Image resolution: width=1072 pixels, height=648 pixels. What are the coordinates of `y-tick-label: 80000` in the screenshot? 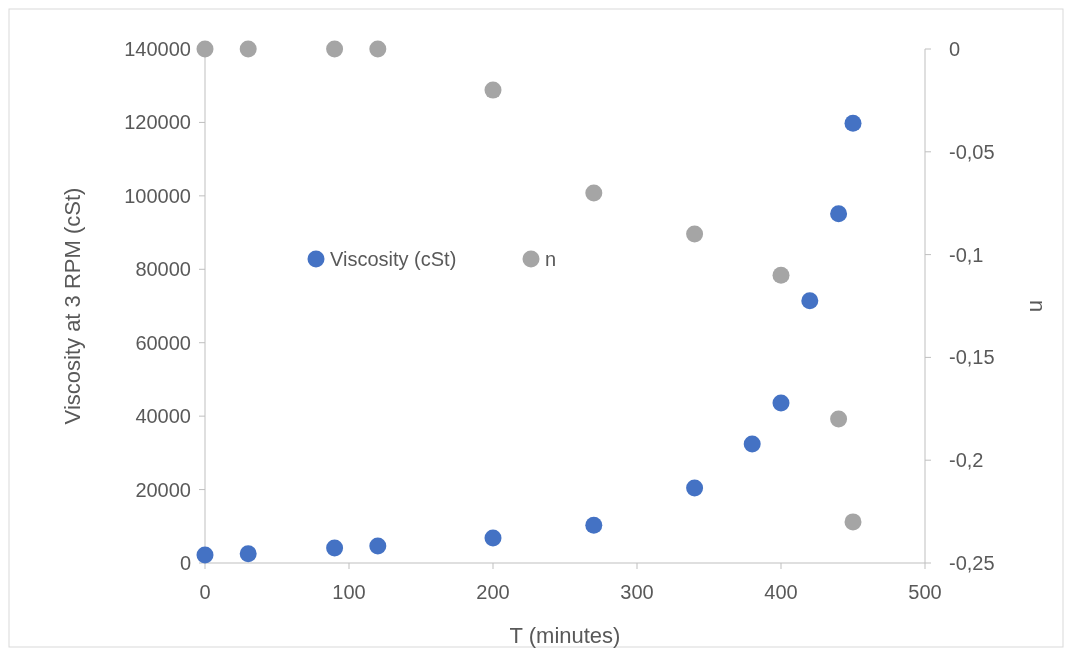 It's located at (163, 269).